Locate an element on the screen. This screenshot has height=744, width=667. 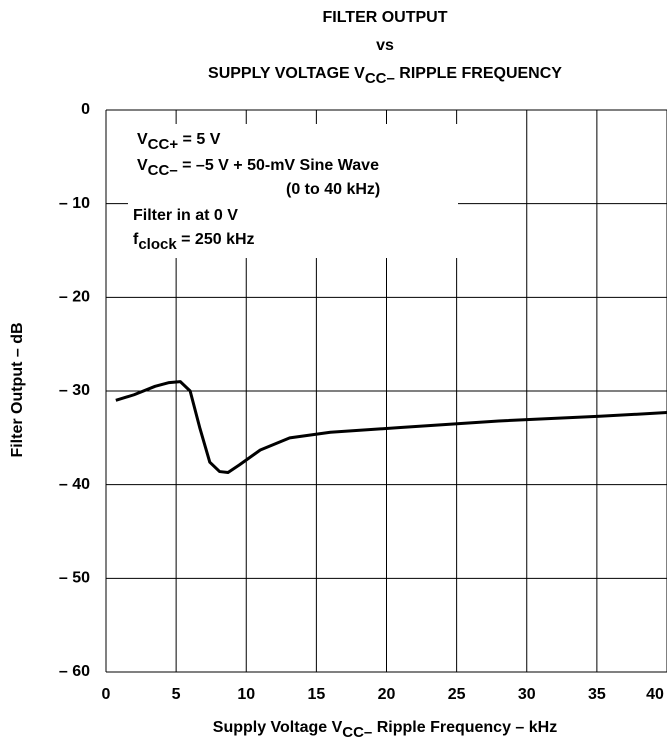
x-tick-label: 15 is located at coordinates (316, 694).